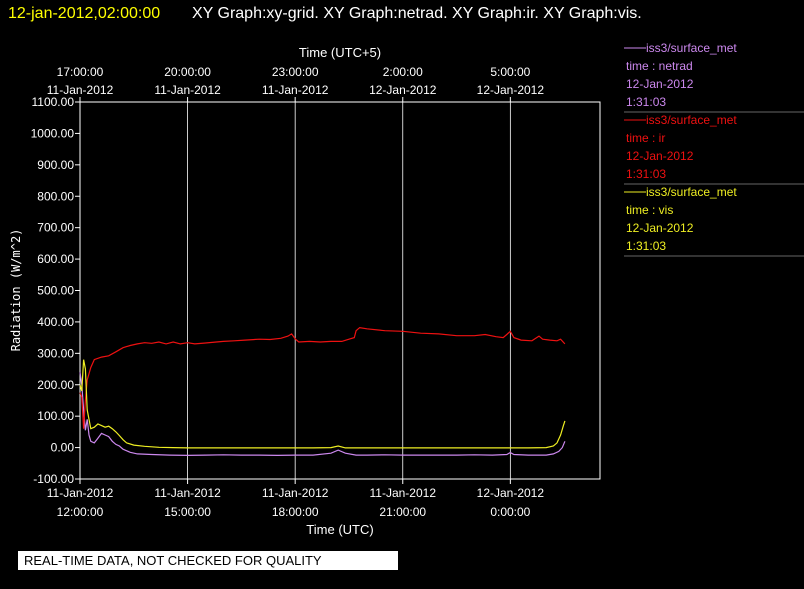 The image size is (804, 589). I want to click on y-axis-title: Radiation (W/m^2), so click(16, 290).